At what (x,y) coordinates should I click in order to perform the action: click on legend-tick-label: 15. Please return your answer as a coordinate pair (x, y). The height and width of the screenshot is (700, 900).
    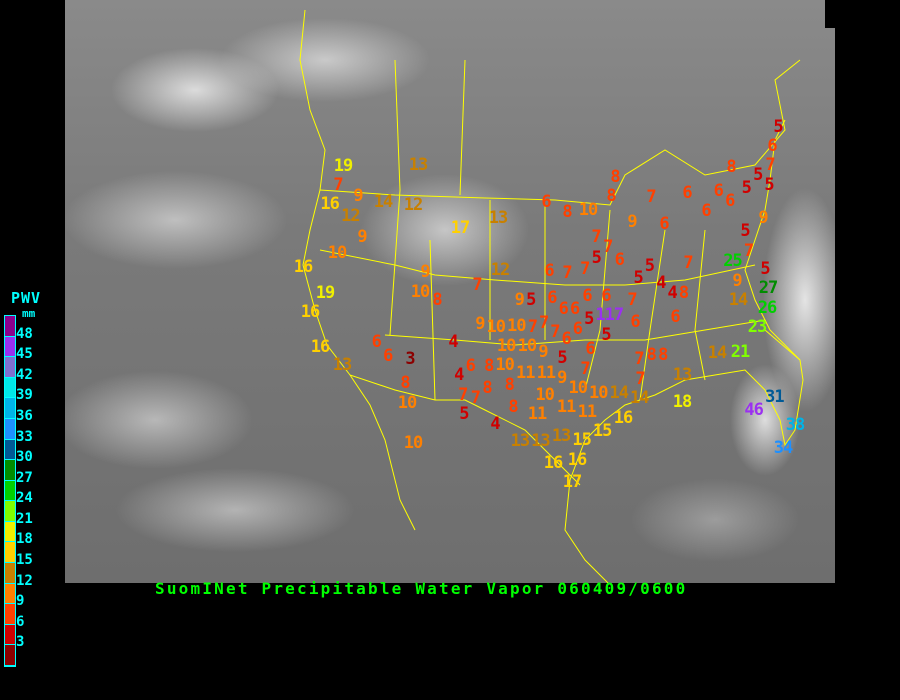
    Looking at the image, I should click on (24, 560).